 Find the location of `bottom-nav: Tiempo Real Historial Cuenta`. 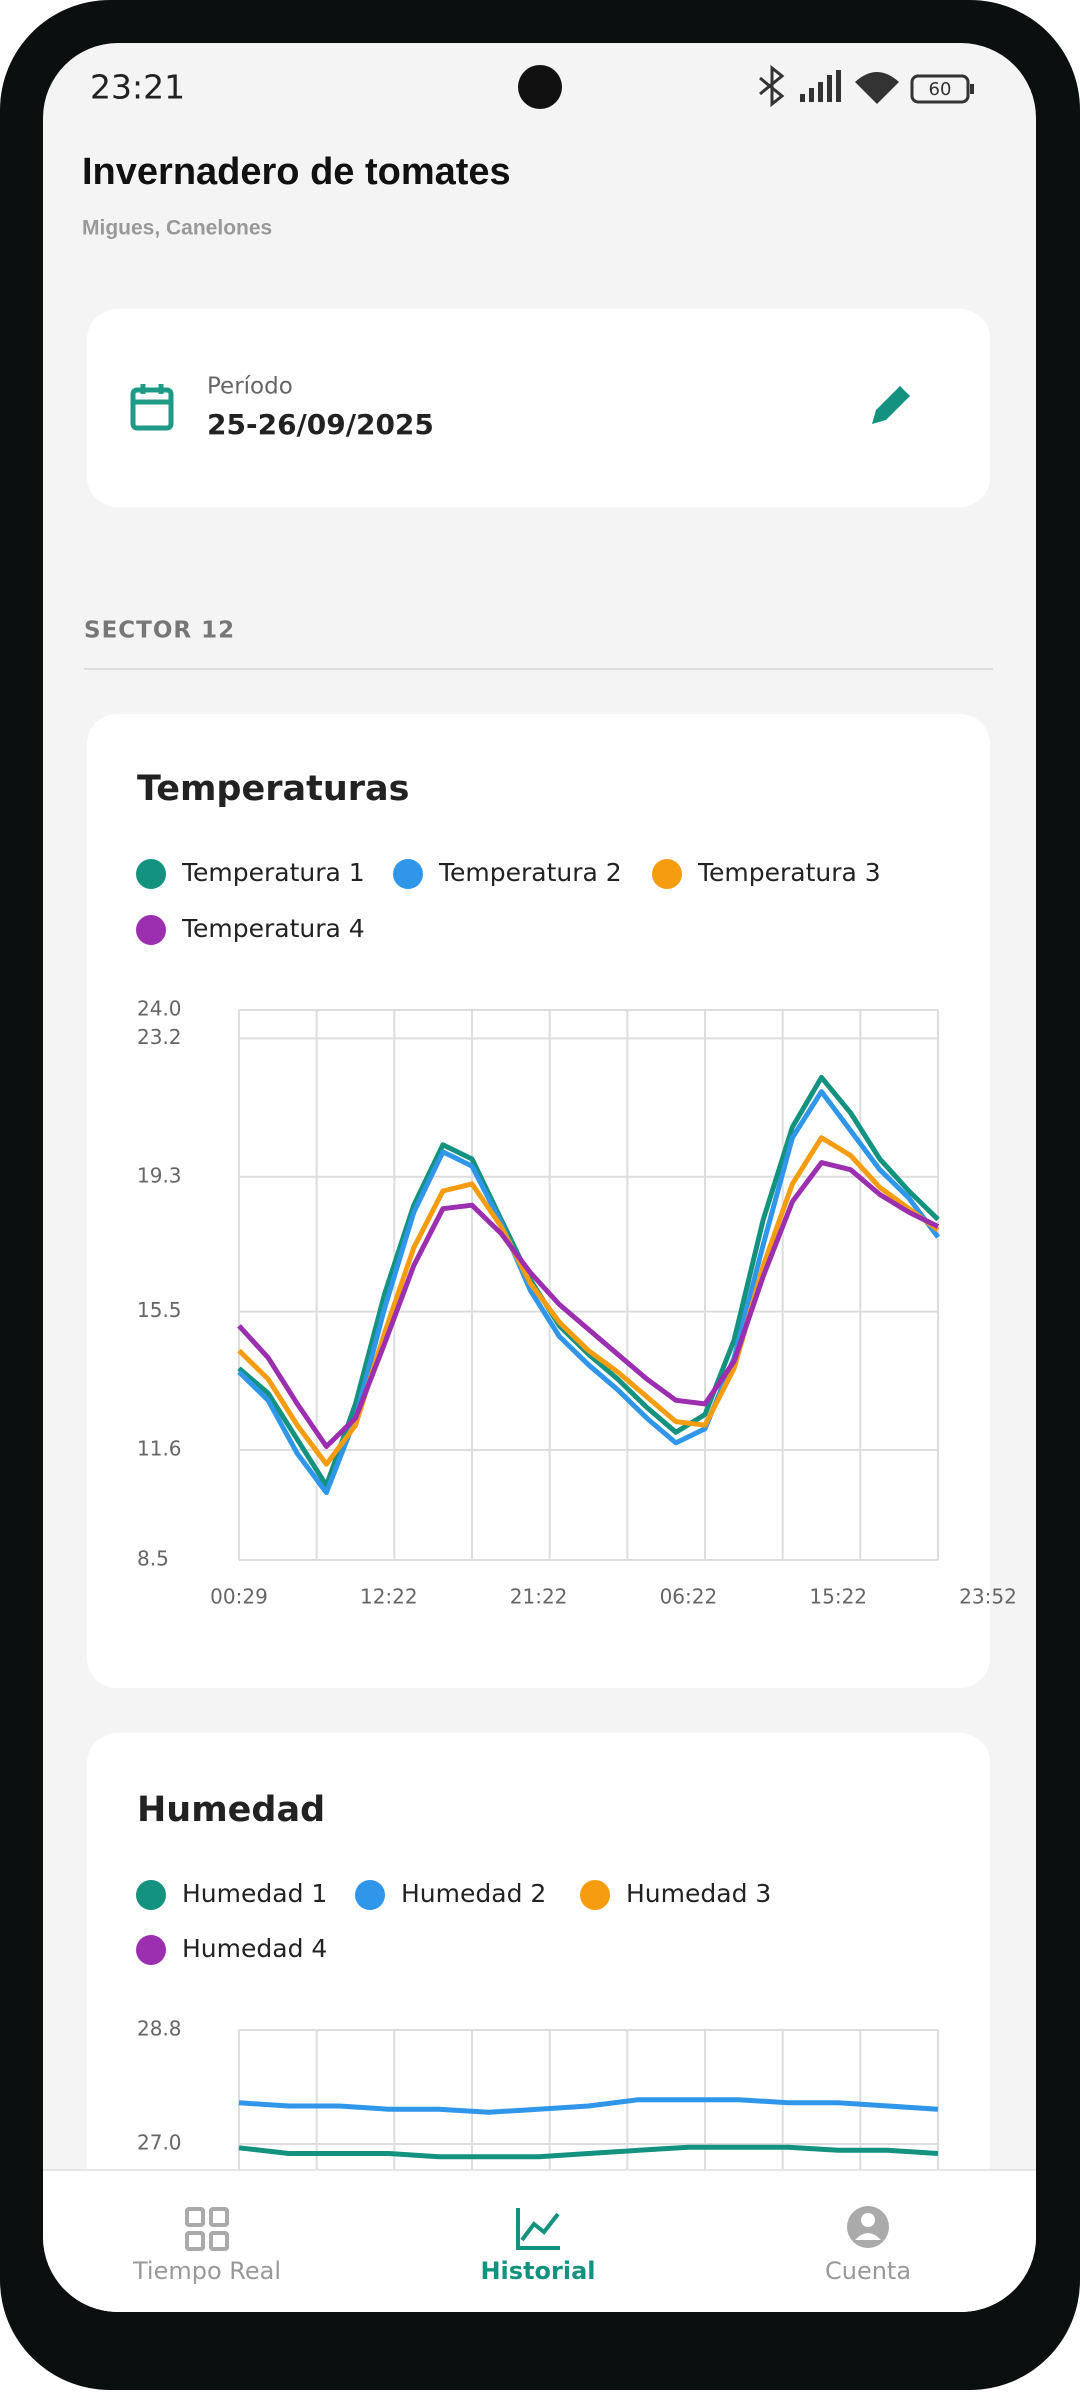

bottom-nav: Tiempo Real Historial Cuenta is located at coordinates (539, 2240).